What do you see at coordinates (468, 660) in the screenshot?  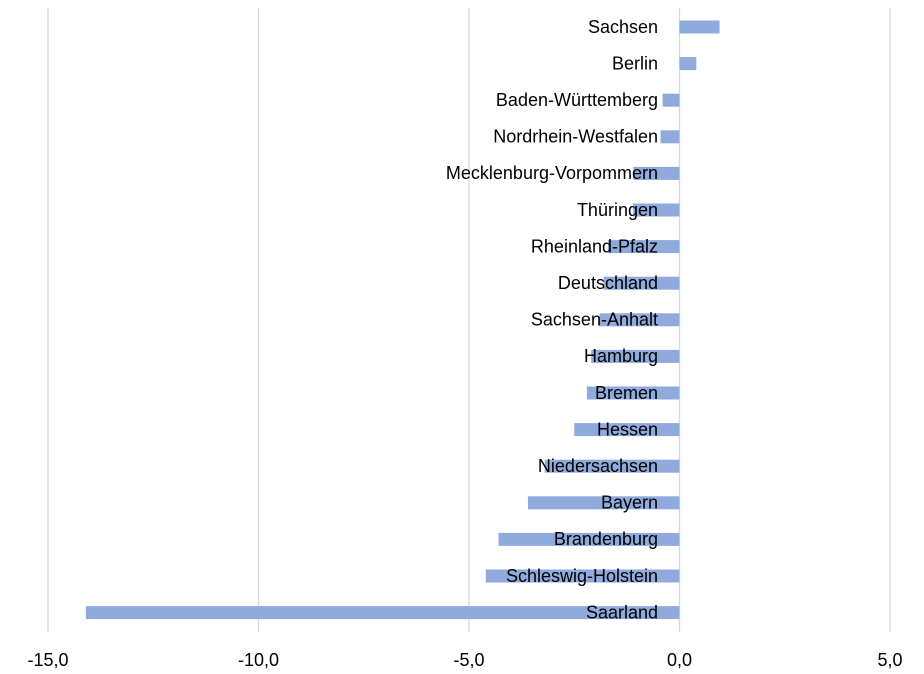 I see `x-tick-label: -5,0` at bounding box center [468, 660].